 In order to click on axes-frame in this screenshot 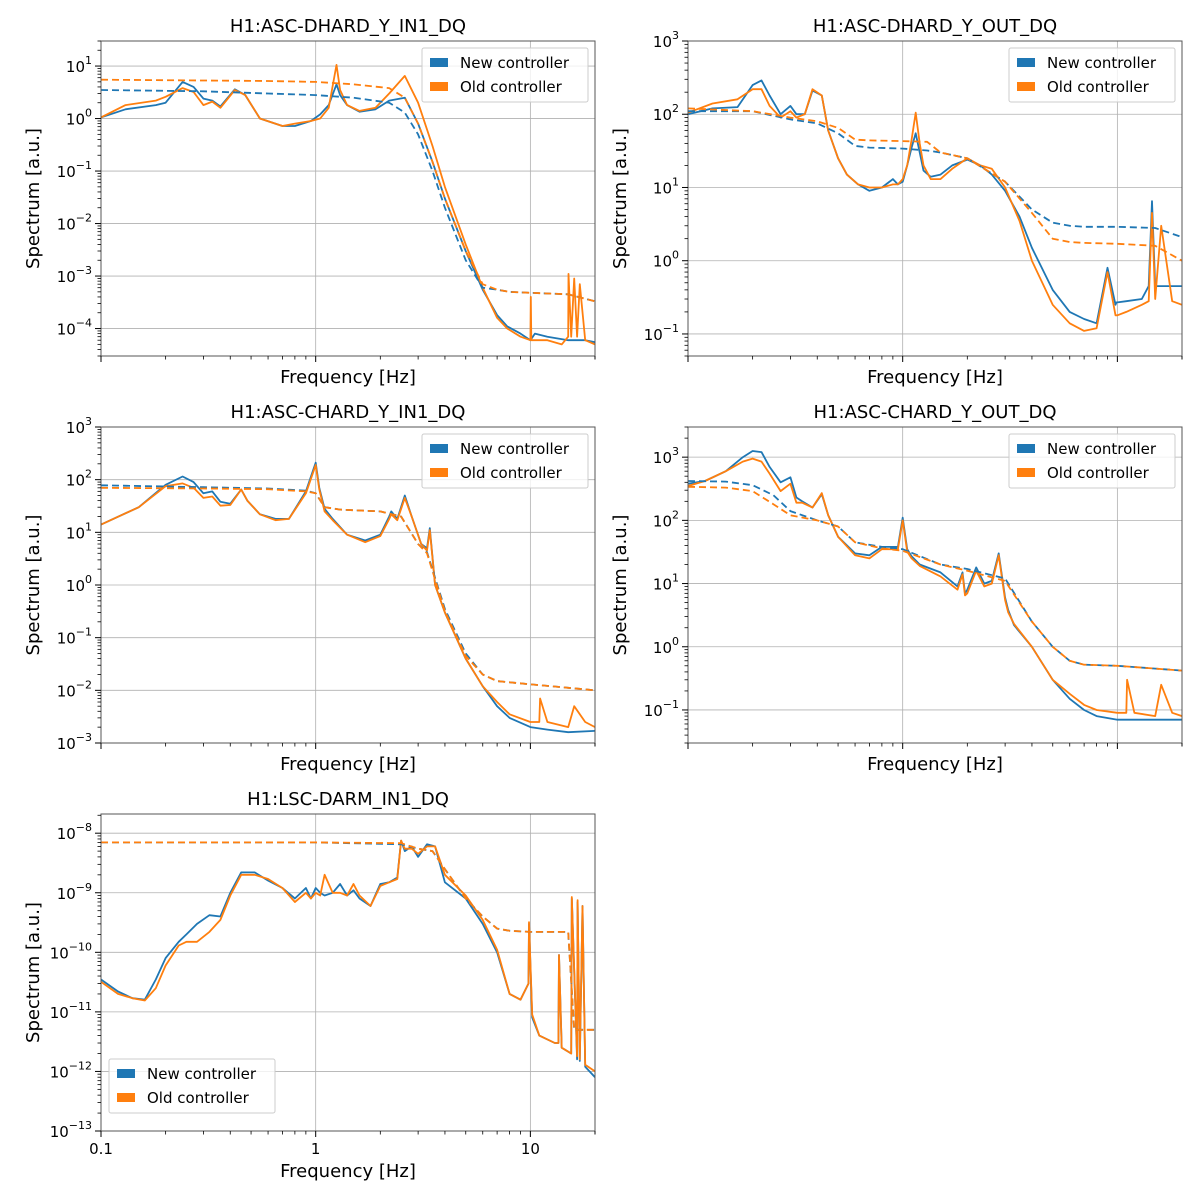, I will do `click(935, 585)`.